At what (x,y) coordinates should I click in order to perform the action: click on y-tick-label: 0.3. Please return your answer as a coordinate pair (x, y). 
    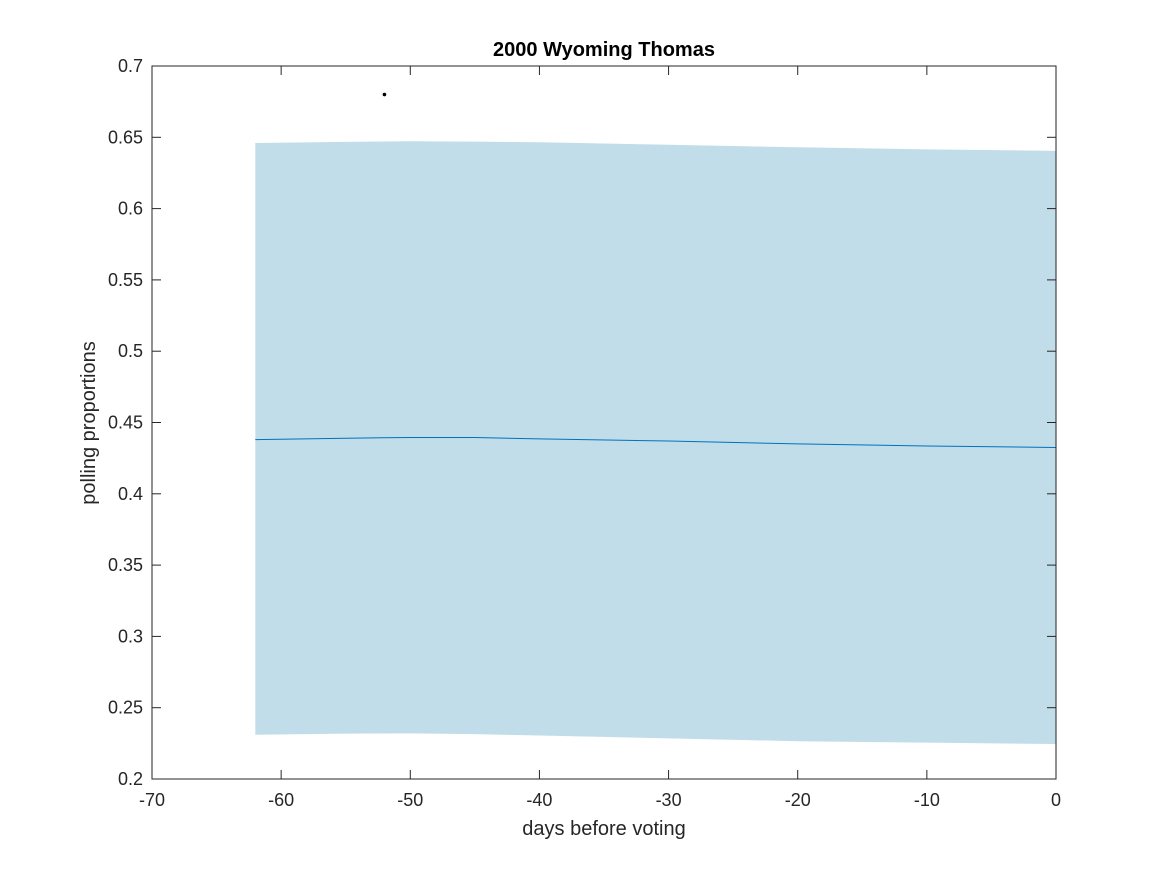
    Looking at the image, I should click on (130, 636).